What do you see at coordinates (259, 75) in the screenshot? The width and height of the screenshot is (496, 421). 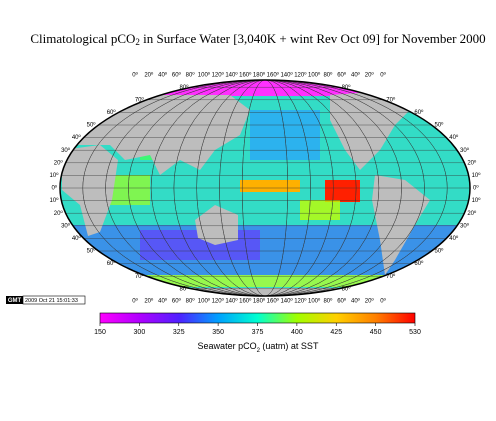 I see `lon-label-top: 180º` at bounding box center [259, 75].